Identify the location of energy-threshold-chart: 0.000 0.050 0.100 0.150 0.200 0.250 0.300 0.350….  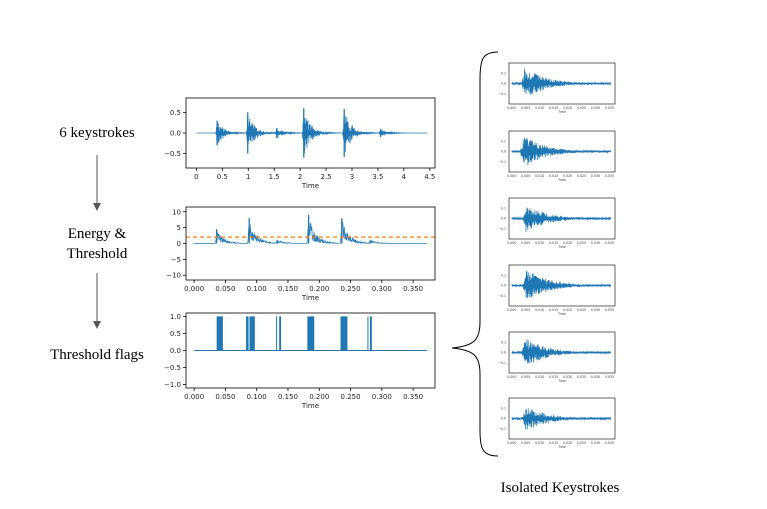
(301, 254).